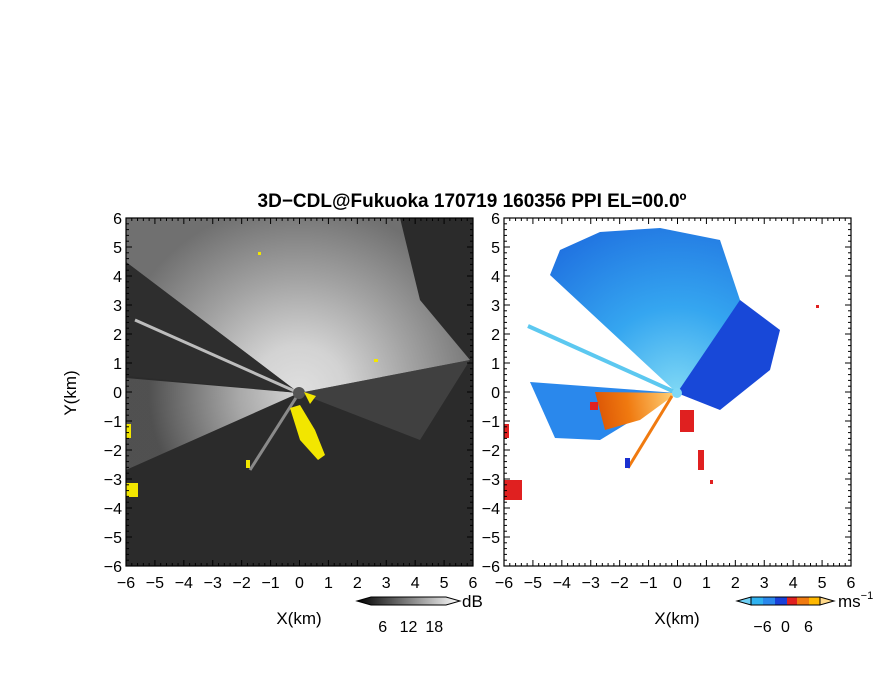 This screenshot has height=680, width=880. What do you see at coordinates (785, 627) in the screenshot?
I see `colorbar-tick-label: 0` at bounding box center [785, 627].